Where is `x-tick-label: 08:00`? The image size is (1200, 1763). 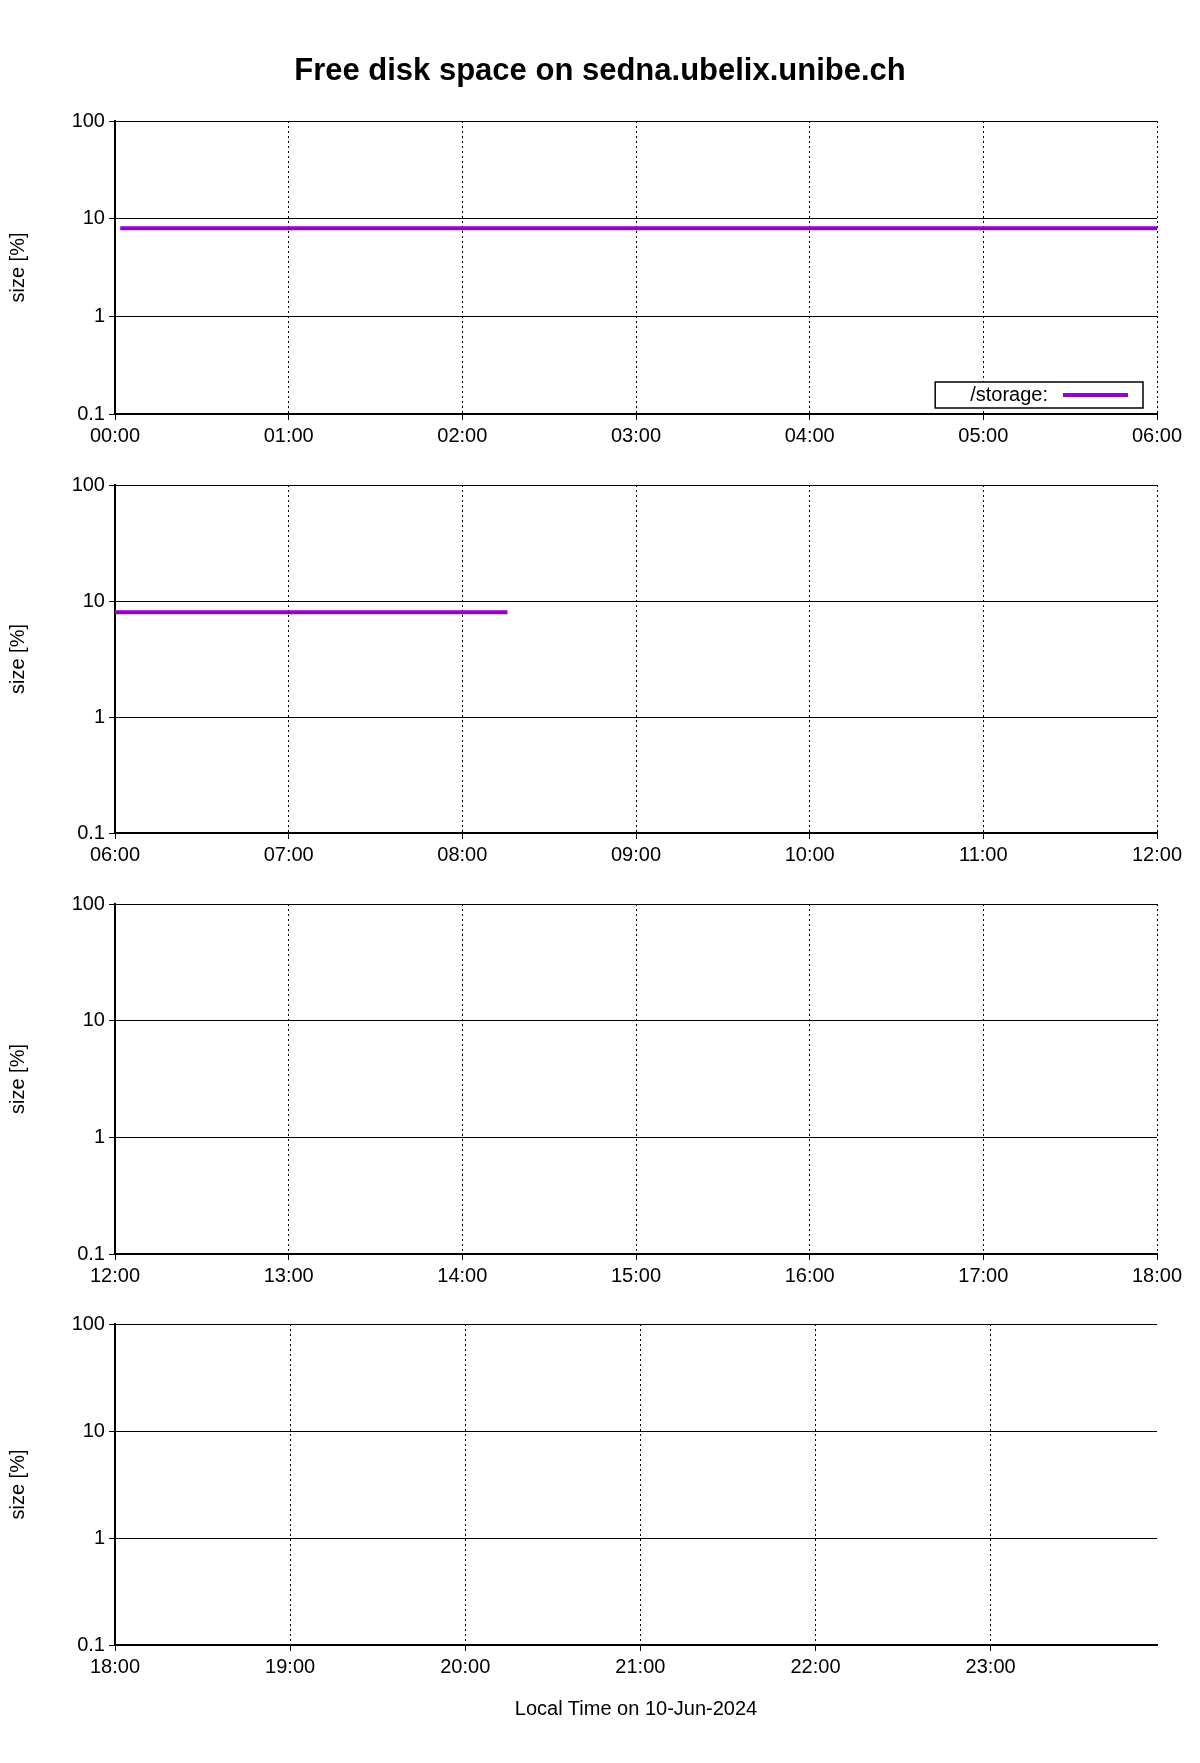 x-tick-label: 08:00 is located at coordinates (462, 853).